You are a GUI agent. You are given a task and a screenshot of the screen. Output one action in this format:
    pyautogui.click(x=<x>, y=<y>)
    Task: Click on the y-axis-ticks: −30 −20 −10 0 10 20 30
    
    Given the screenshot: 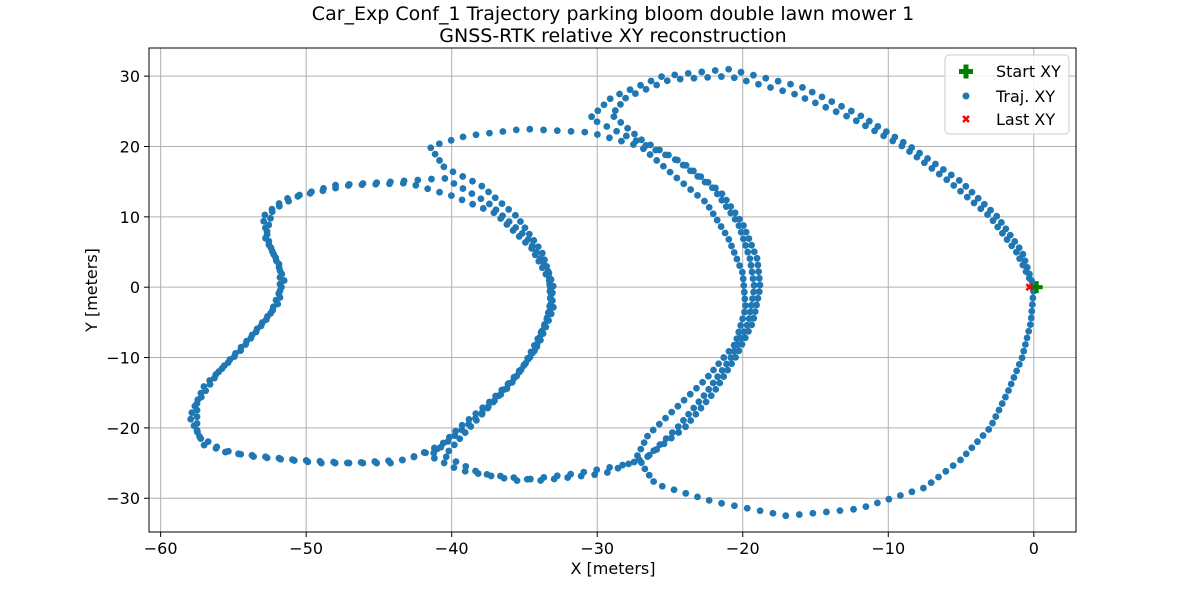 What is the action you would take?
    pyautogui.click(x=127, y=287)
    